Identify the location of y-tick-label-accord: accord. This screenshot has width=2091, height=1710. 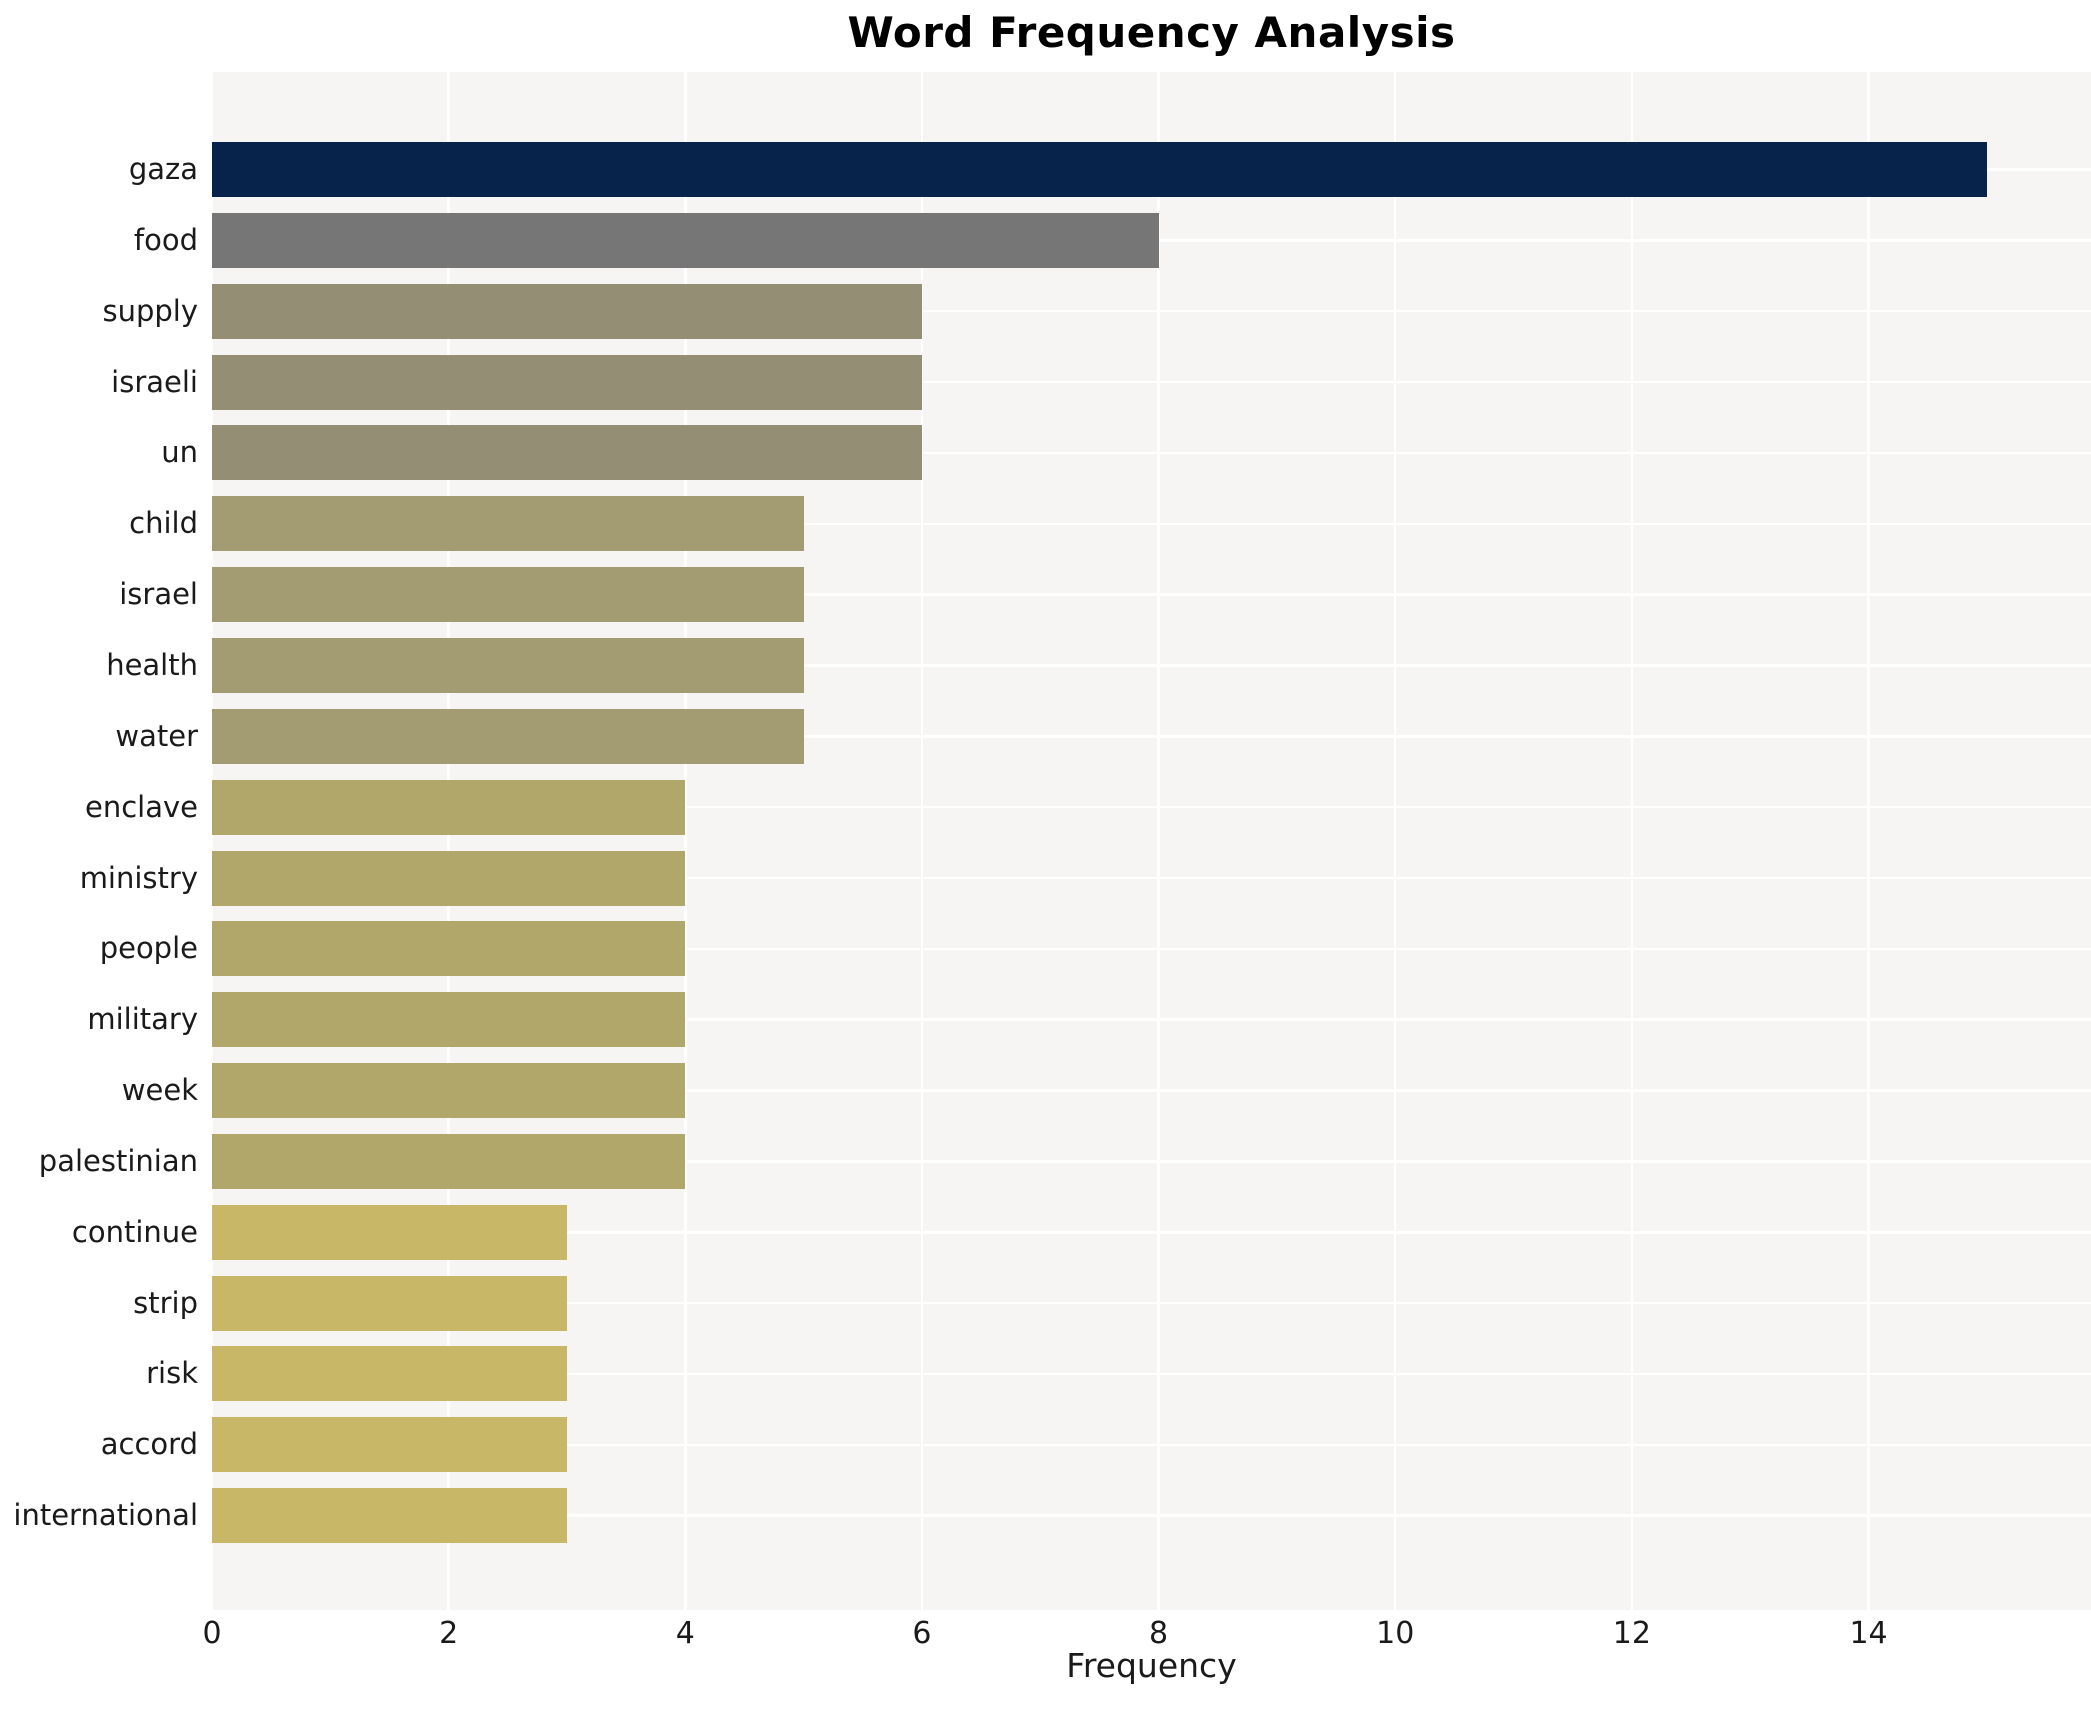
(149, 1444).